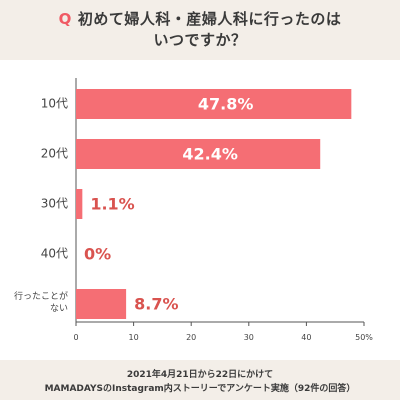 Image resolution: width=400 pixels, height=400 pixels. Describe the element at coordinates (65, 19) in the screenshot. I see `q-mark: Q` at that location.